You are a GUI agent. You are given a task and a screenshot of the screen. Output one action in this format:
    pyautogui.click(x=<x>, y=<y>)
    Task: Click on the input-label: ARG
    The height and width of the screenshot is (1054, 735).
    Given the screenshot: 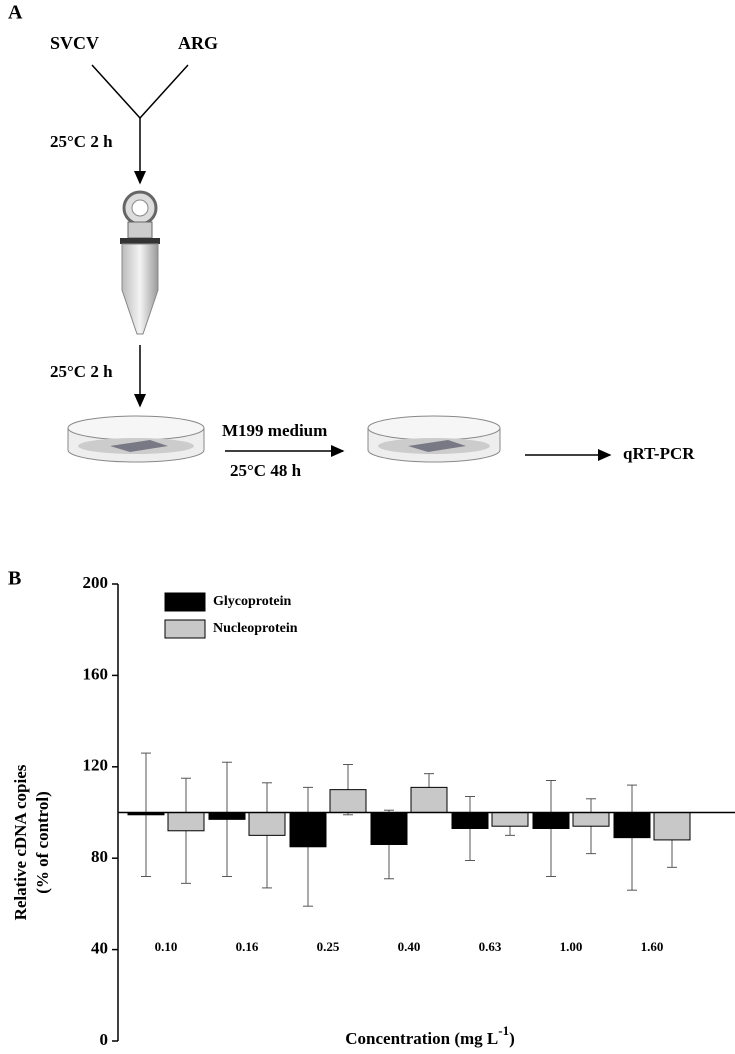 What is the action you would take?
    pyautogui.click(x=198, y=43)
    